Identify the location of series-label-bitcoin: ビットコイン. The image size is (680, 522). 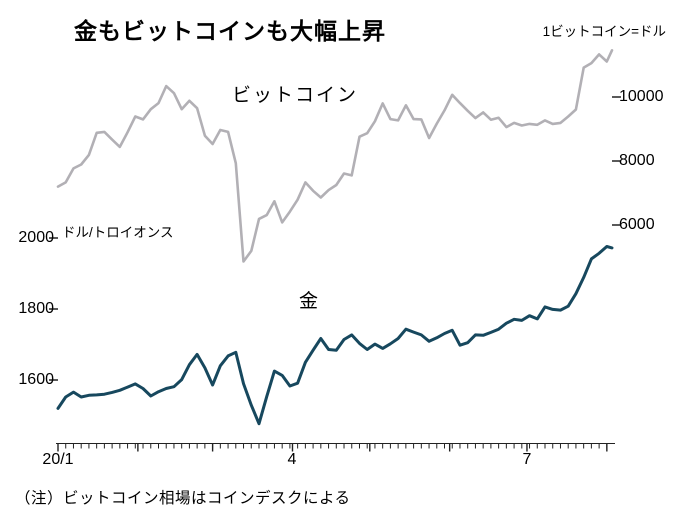
(295, 95).